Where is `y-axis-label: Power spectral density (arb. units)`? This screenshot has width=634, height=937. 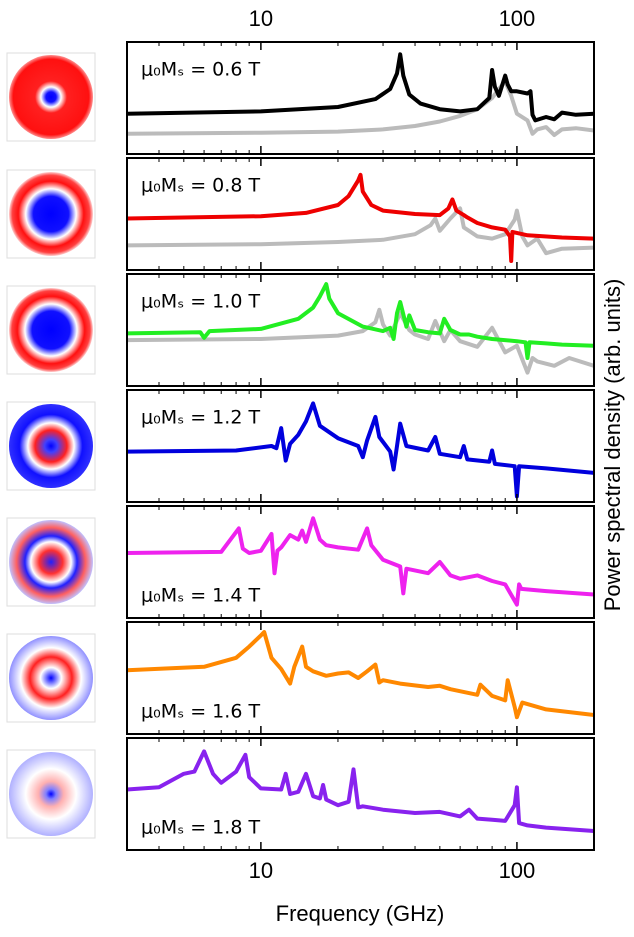 y-axis-label: Power spectral density (arb. units) is located at coordinates (612, 445).